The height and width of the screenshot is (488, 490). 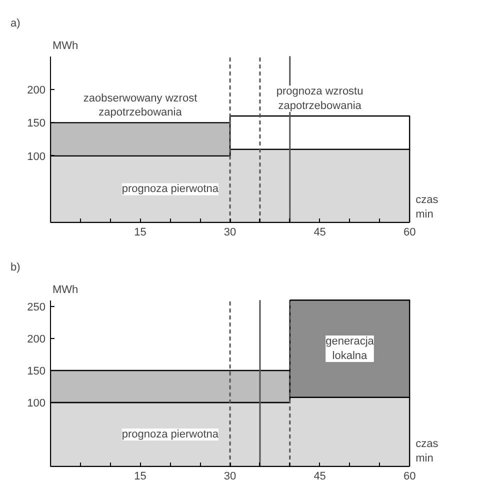 What do you see at coordinates (140, 105) in the screenshot?
I see `series-label: zaobserwowany wzrost zapotrzebowania` at bounding box center [140, 105].